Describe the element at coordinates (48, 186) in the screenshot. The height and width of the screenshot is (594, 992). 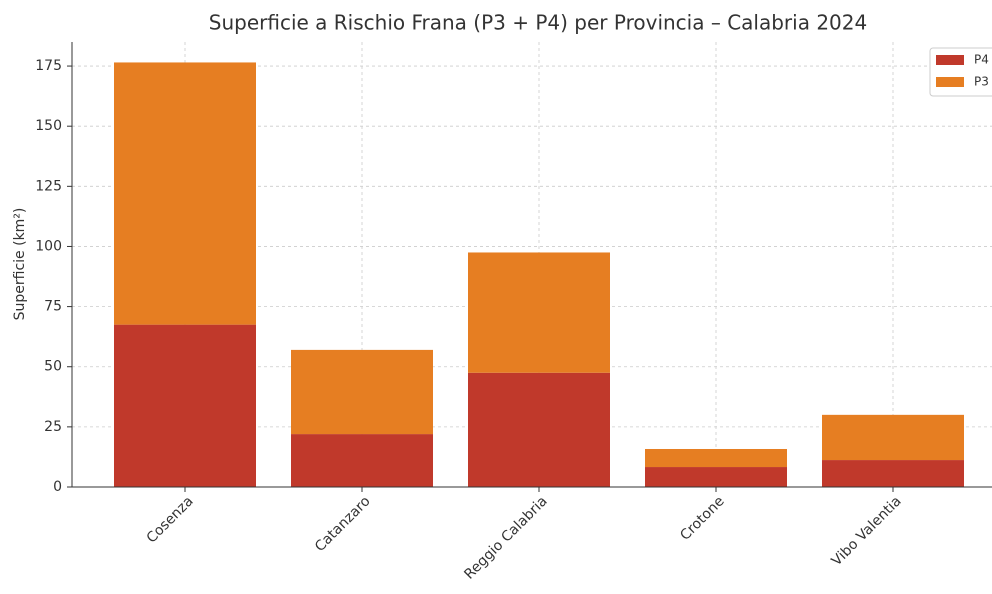
I see `y-tick-label: 125` at that location.